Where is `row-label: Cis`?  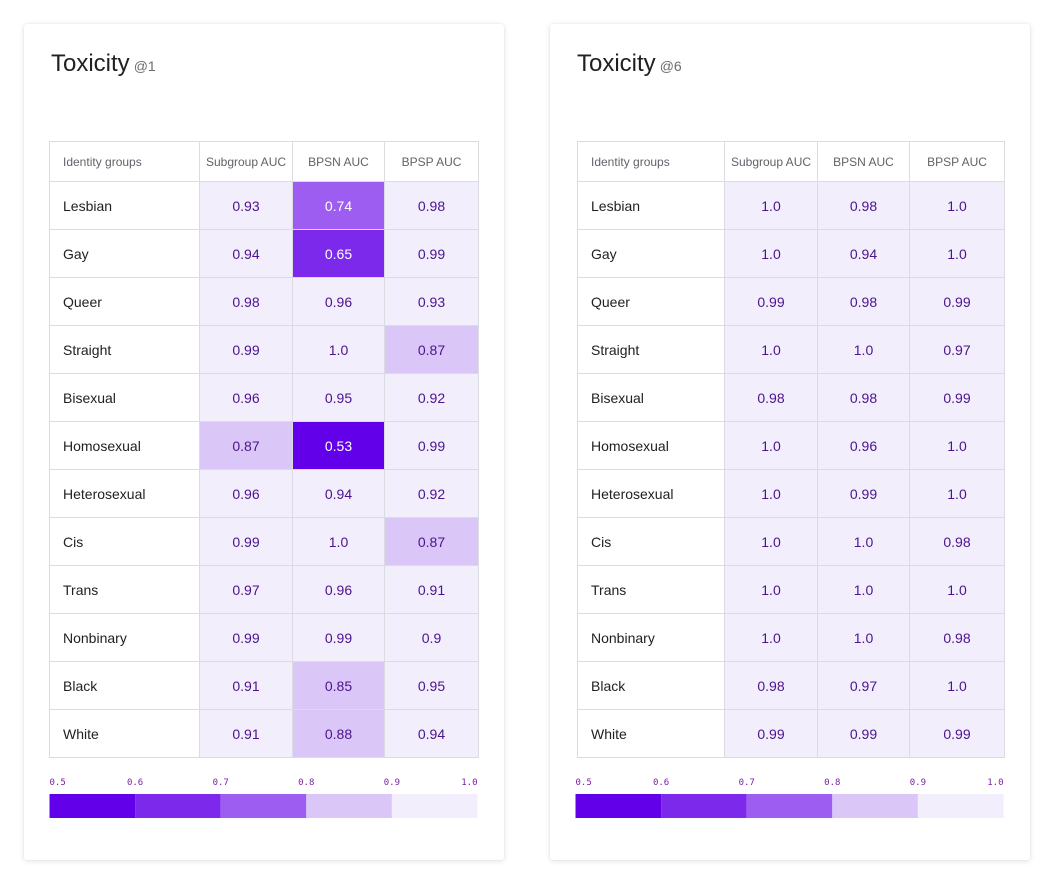
row-label: Cis is located at coordinates (651, 541).